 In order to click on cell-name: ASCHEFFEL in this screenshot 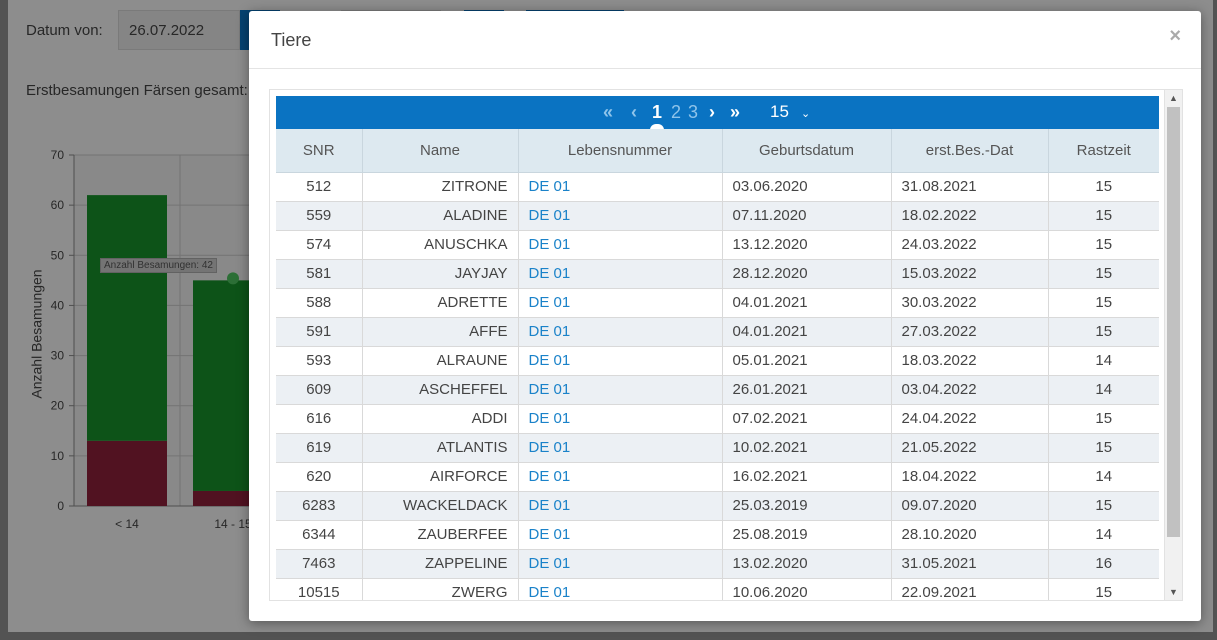, I will do `click(440, 390)`.